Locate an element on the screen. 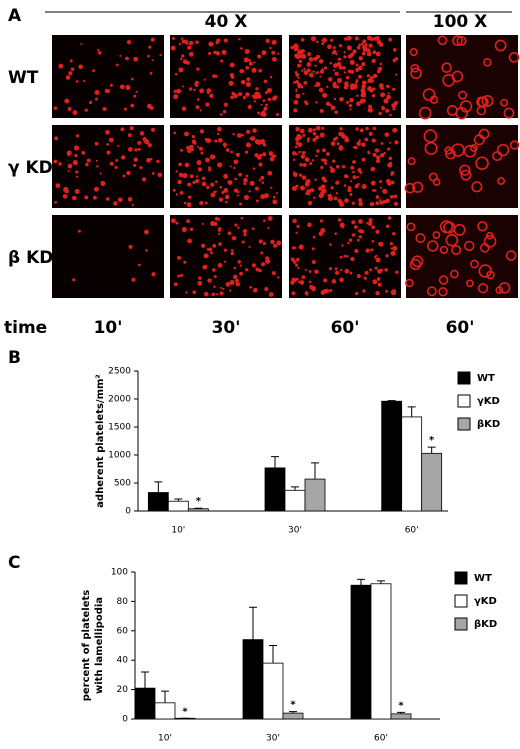  significance-mark: * is located at coordinates (199, 501).